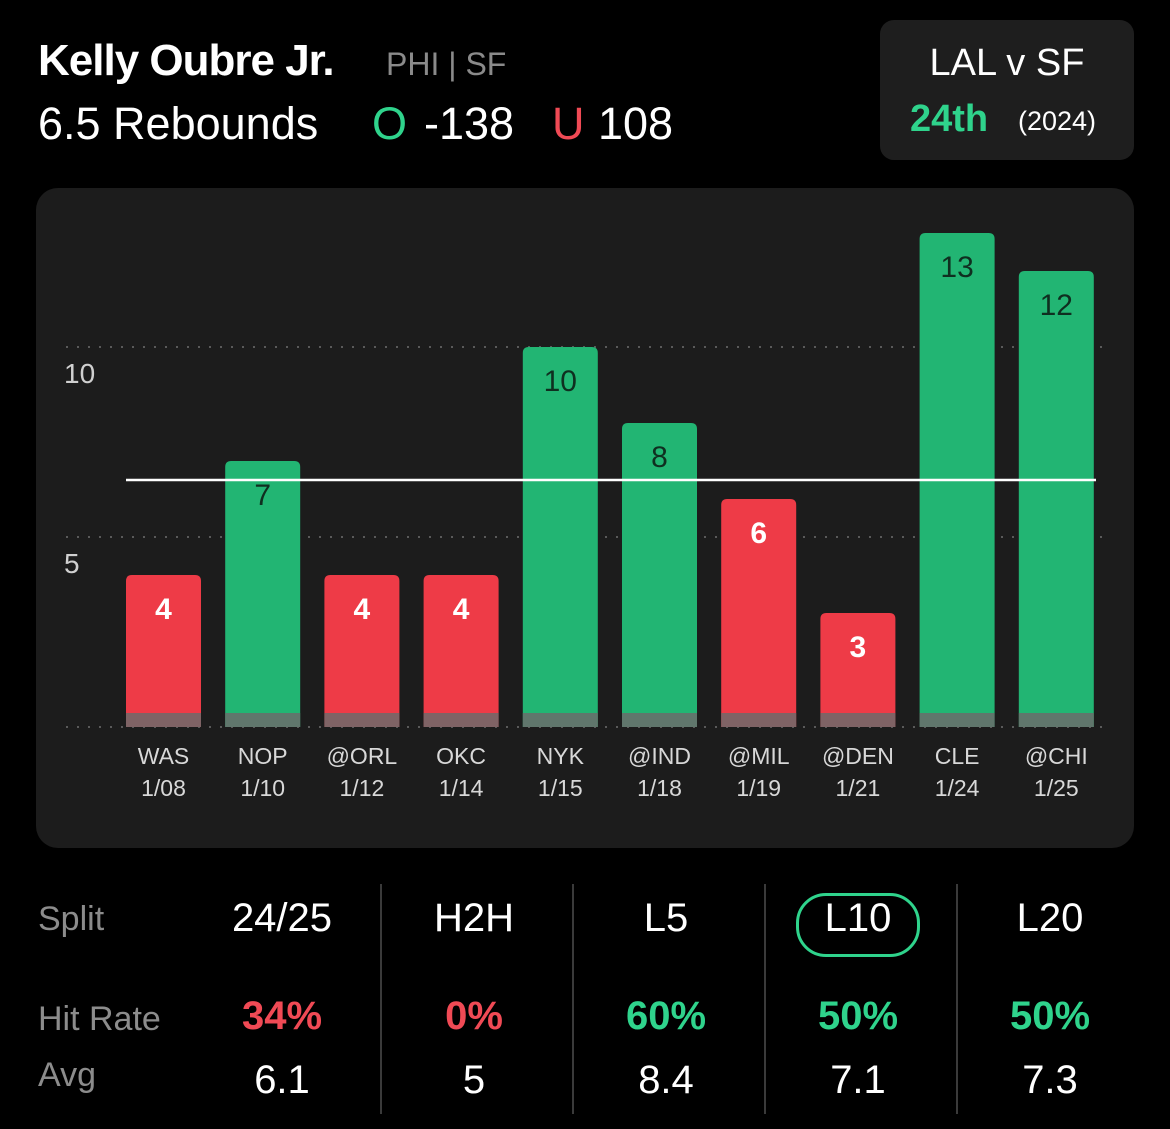 This screenshot has height=1129, width=1170. Describe the element at coordinates (186, 60) in the screenshot. I see `player-name: Kelly Oubre Jr.` at that location.